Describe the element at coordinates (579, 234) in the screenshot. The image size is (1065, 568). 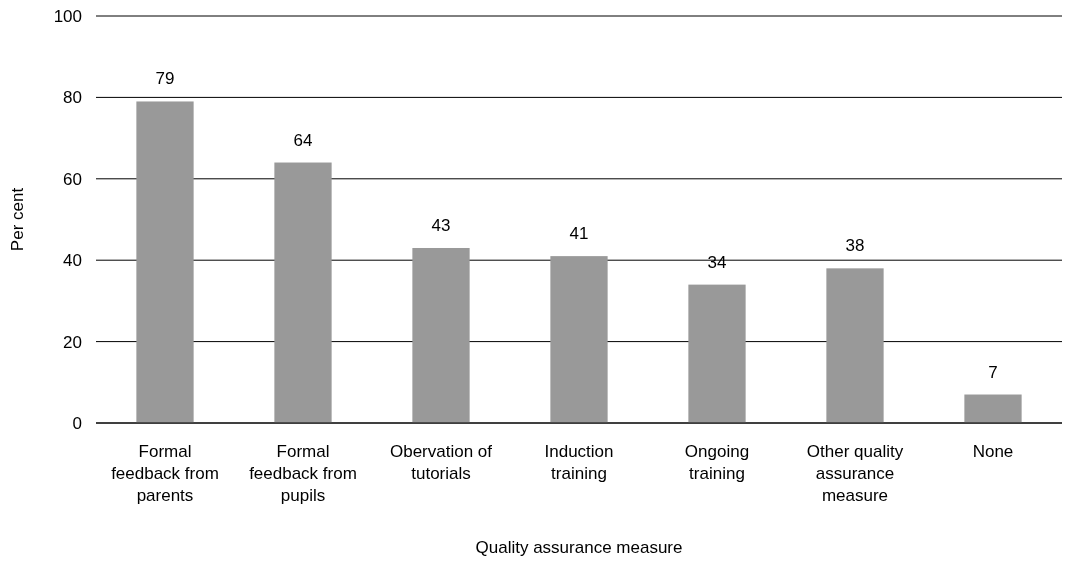
I see `data-label: 41` at that location.